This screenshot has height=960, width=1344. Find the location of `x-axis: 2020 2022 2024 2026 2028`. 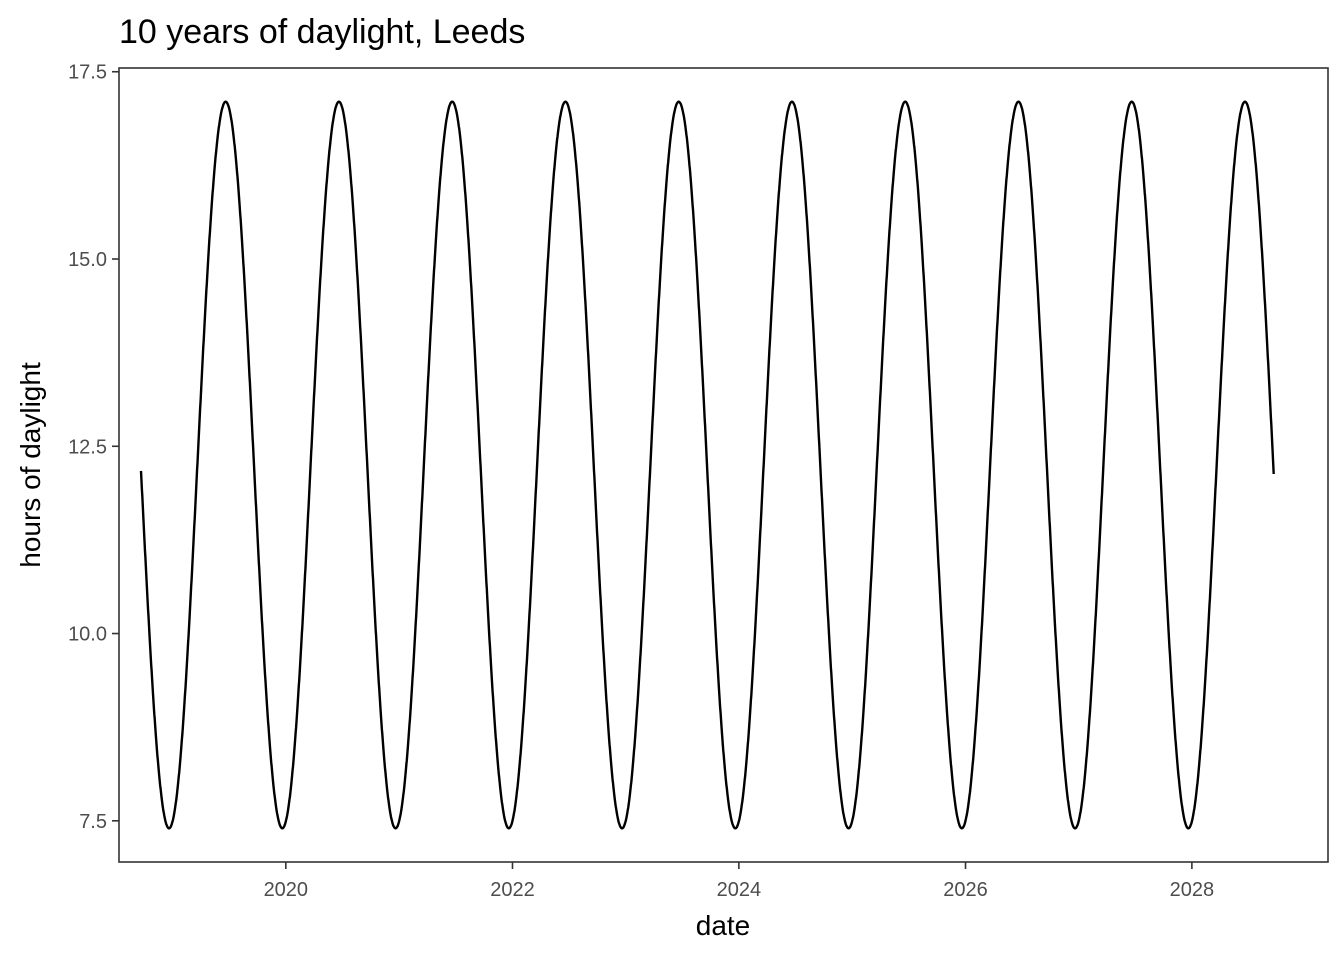

x-axis: 2020 2022 2024 2026 2028 is located at coordinates (739, 881).